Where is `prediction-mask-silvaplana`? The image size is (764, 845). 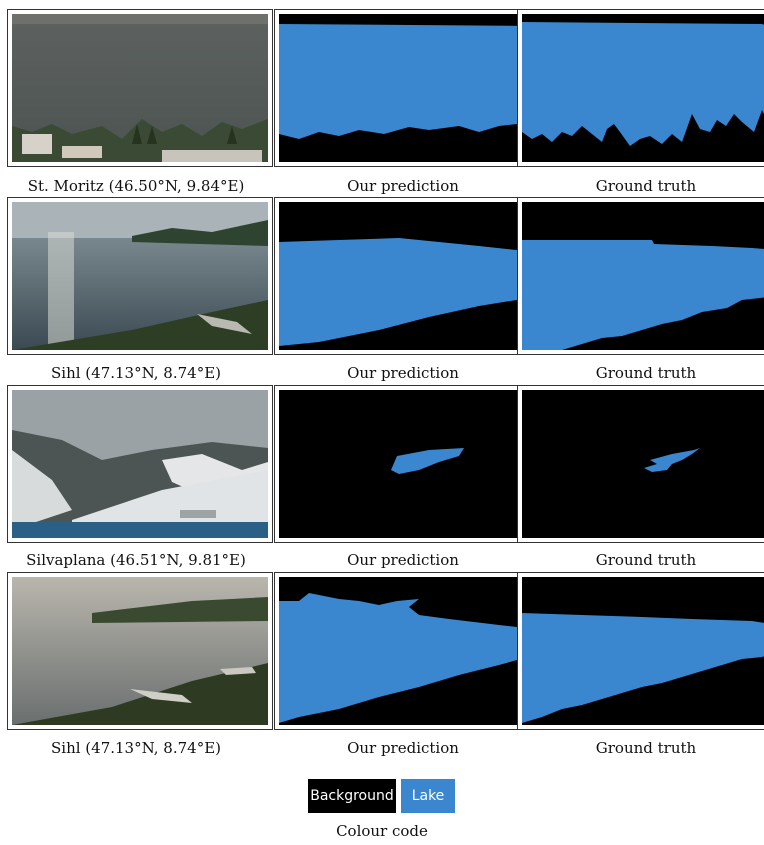
prediction-mask-silvaplana is located at coordinates (407, 464).